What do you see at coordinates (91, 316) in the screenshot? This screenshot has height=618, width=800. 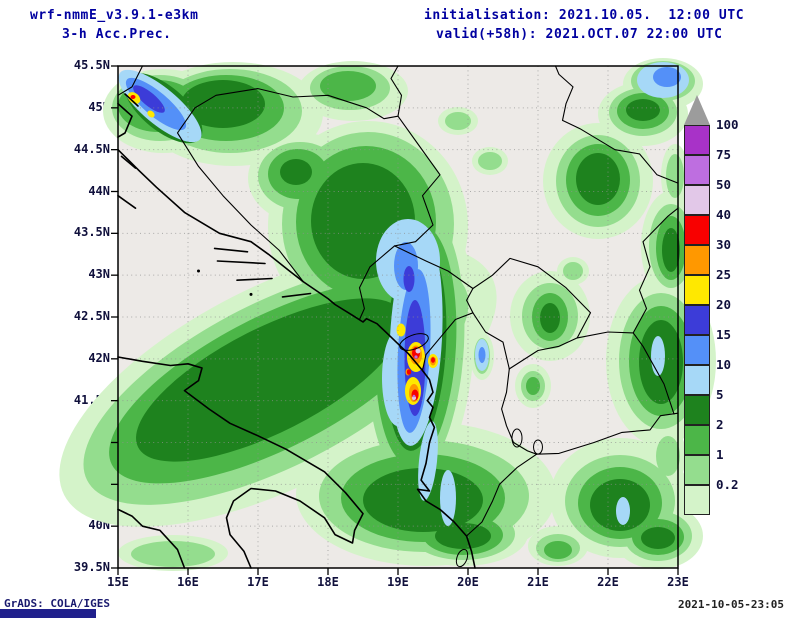 I see `y-axis-label: 42.5N` at bounding box center [91, 316].